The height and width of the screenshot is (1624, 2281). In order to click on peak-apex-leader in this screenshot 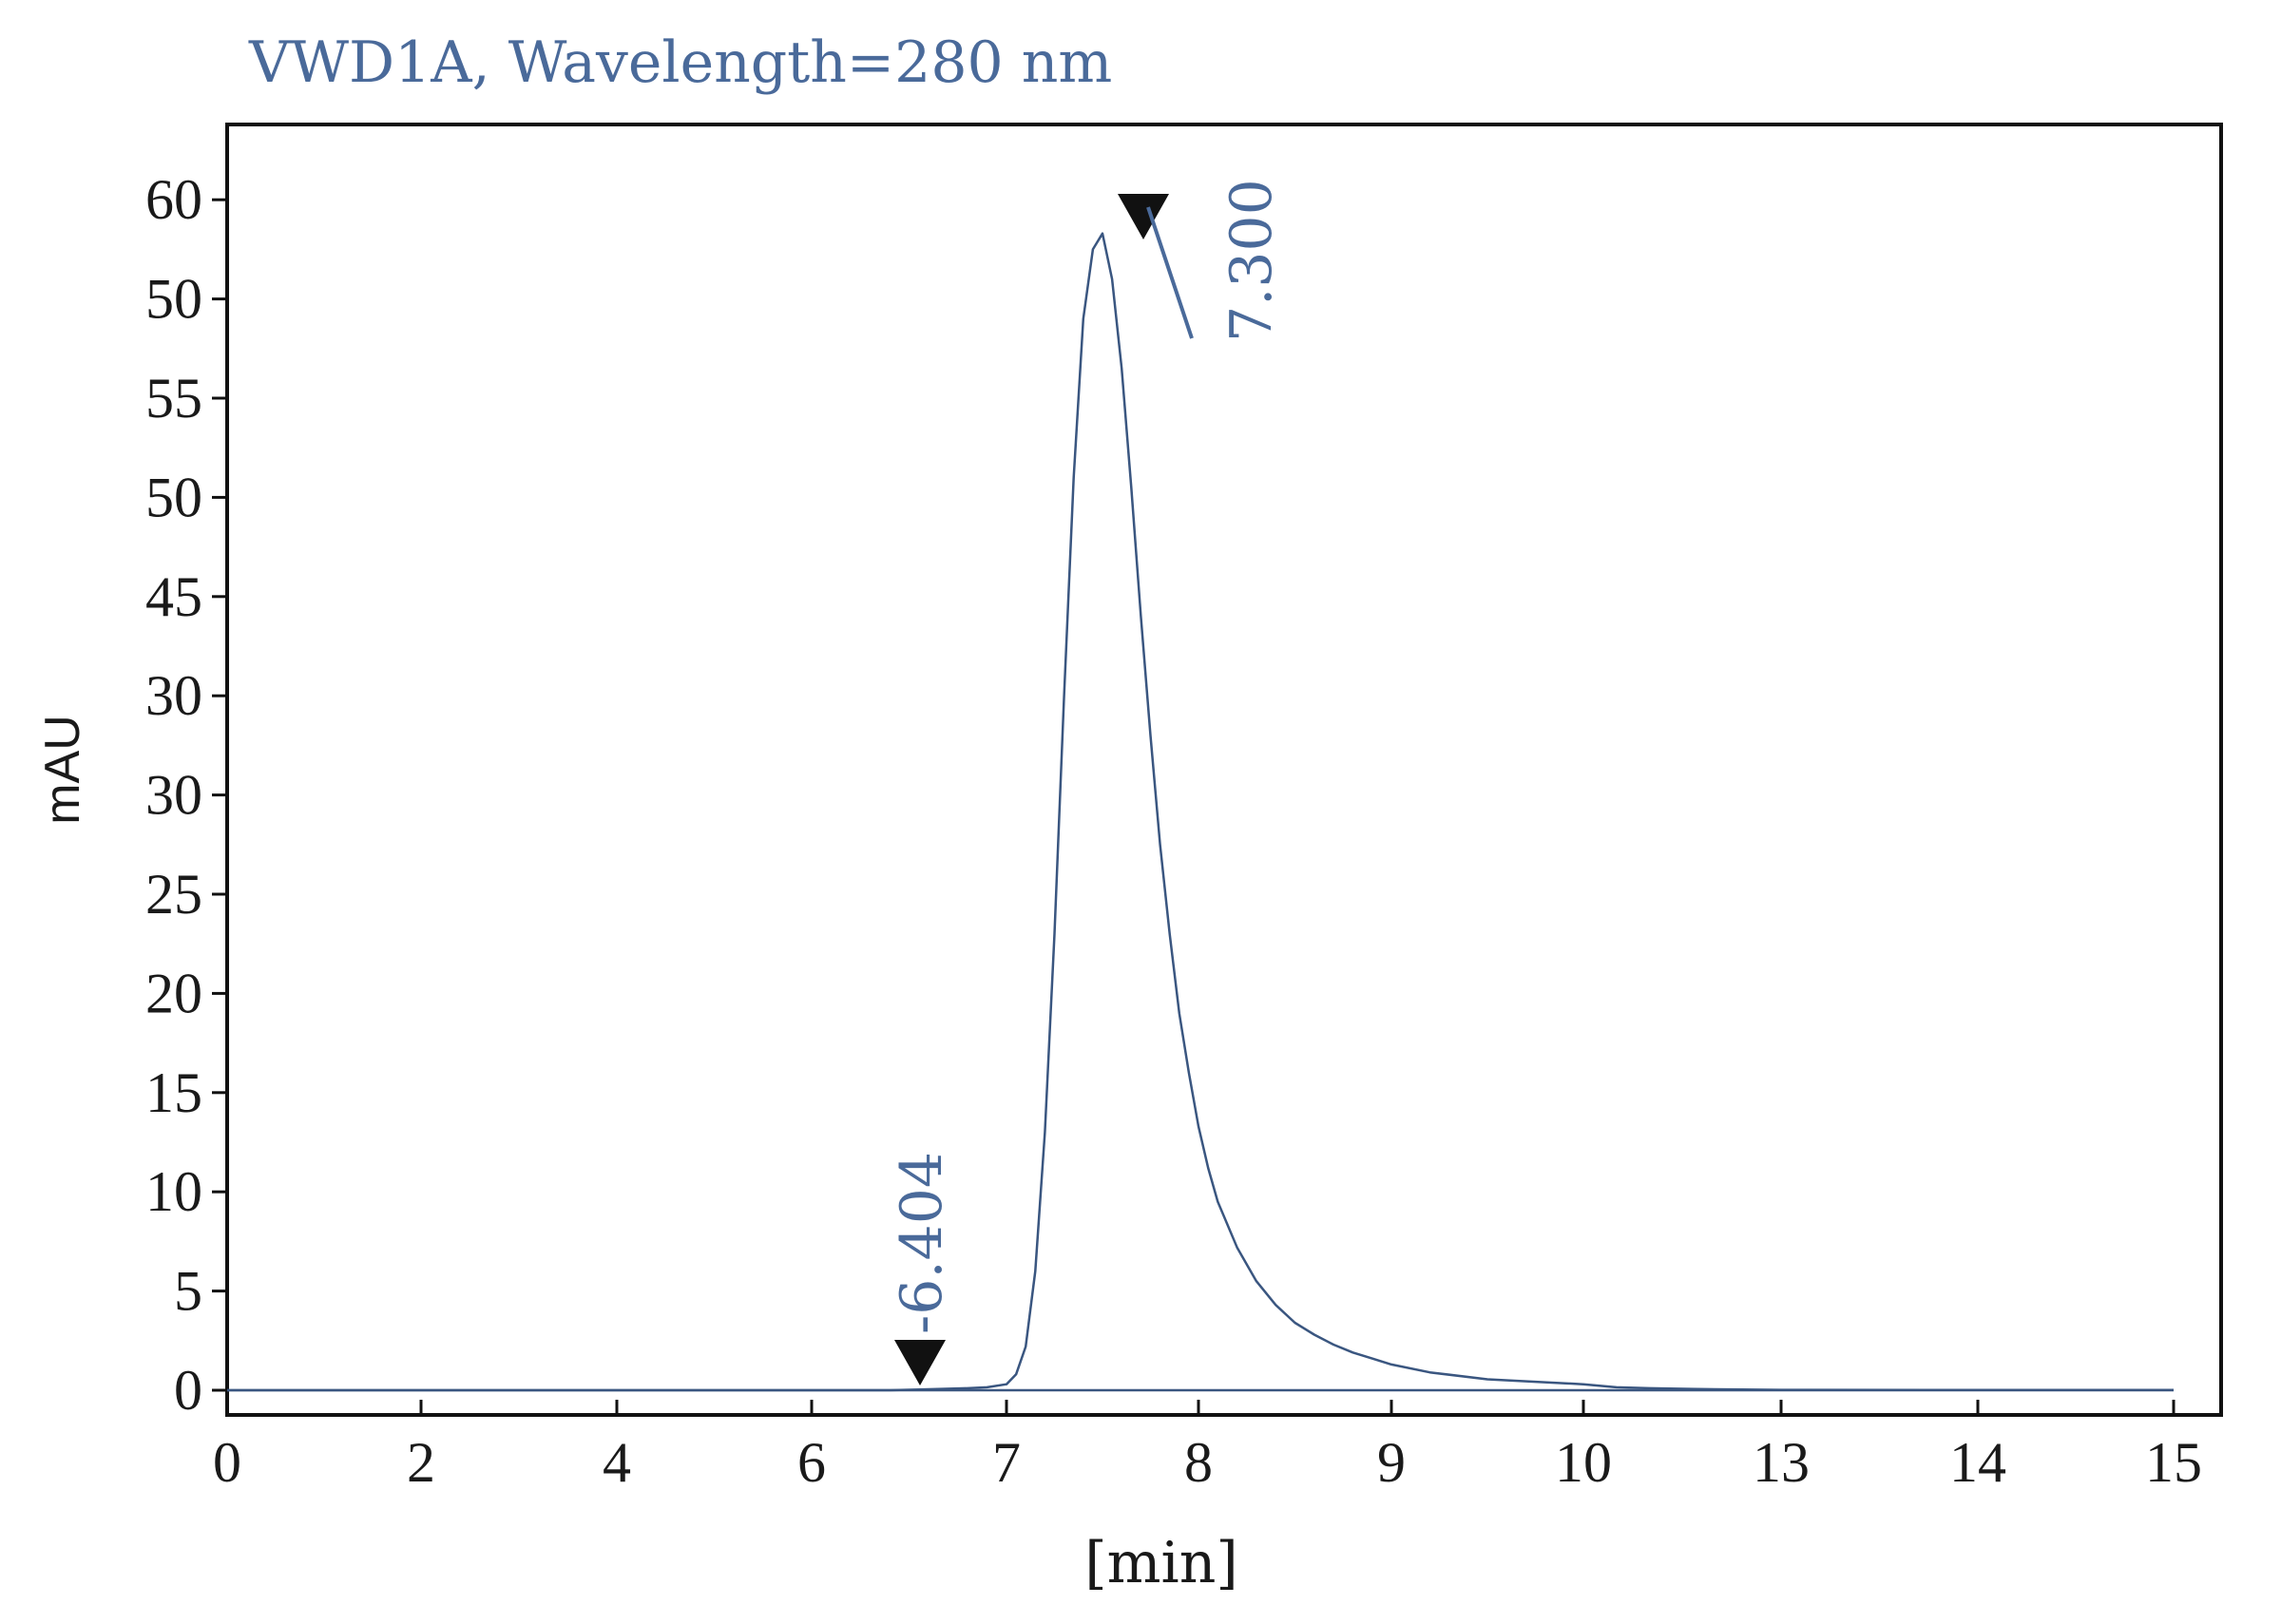, I will do `click(1170, 272)`.